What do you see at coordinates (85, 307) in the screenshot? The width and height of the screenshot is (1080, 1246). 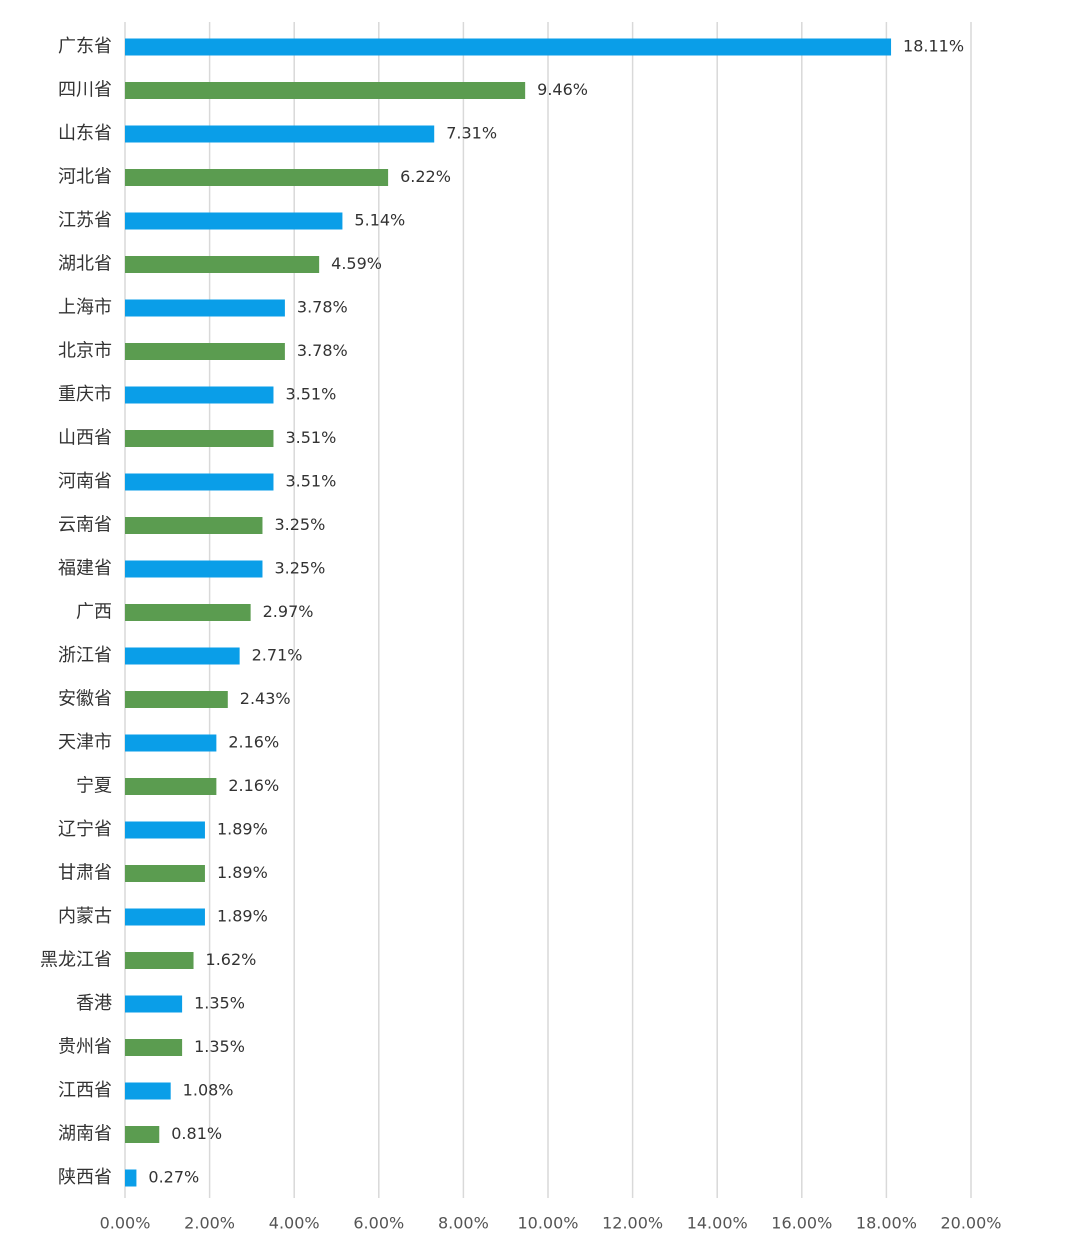 I see `category-label: 上海市` at bounding box center [85, 307].